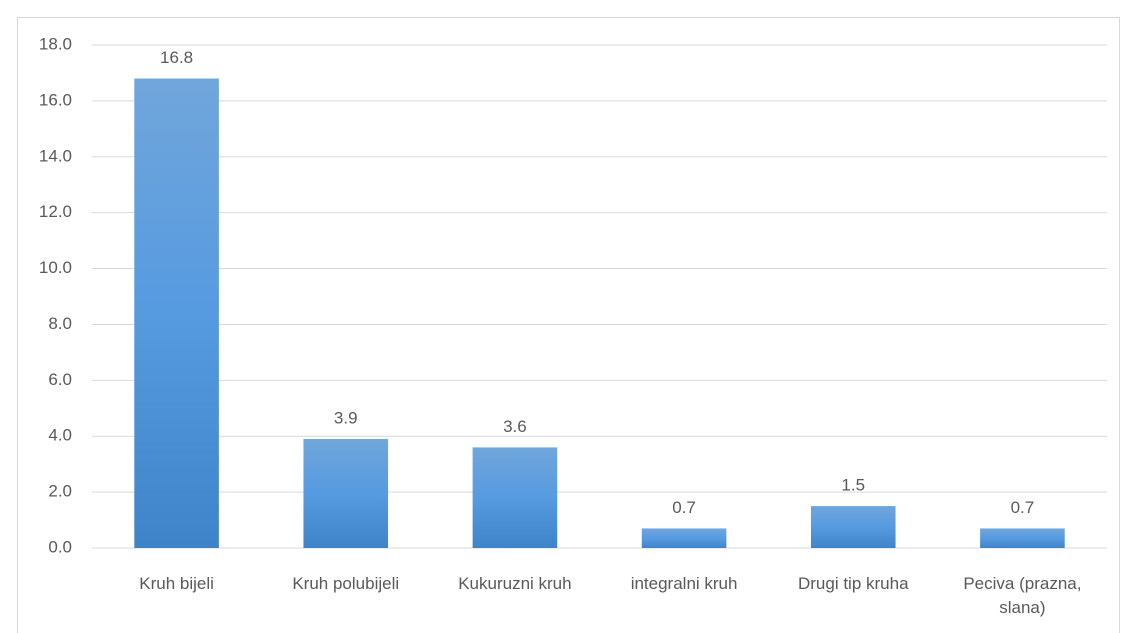  Describe the element at coordinates (60, 435) in the screenshot. I see `y-tick-label: 4.0` at that location.